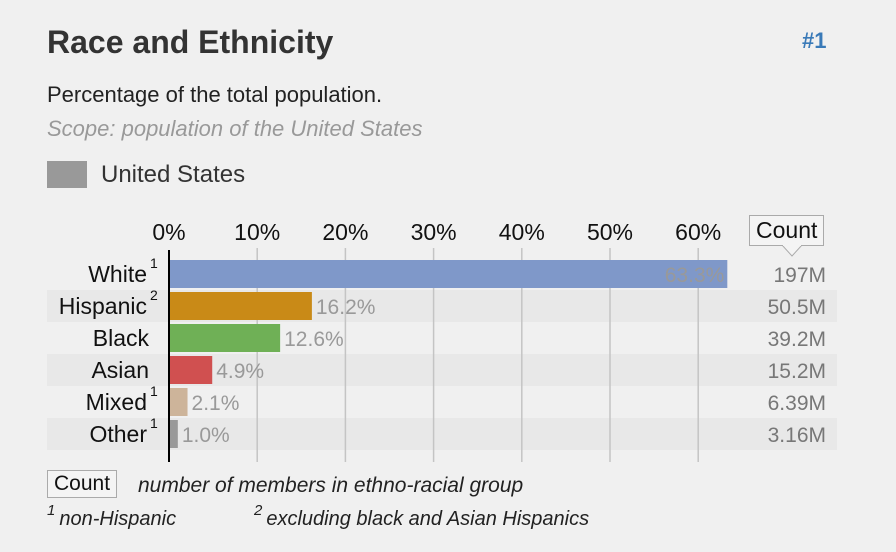  What do you see at coordinates (346, 307) in the screenshot?
I see `value-label: 16.2%` at bounding box center [346, 307].